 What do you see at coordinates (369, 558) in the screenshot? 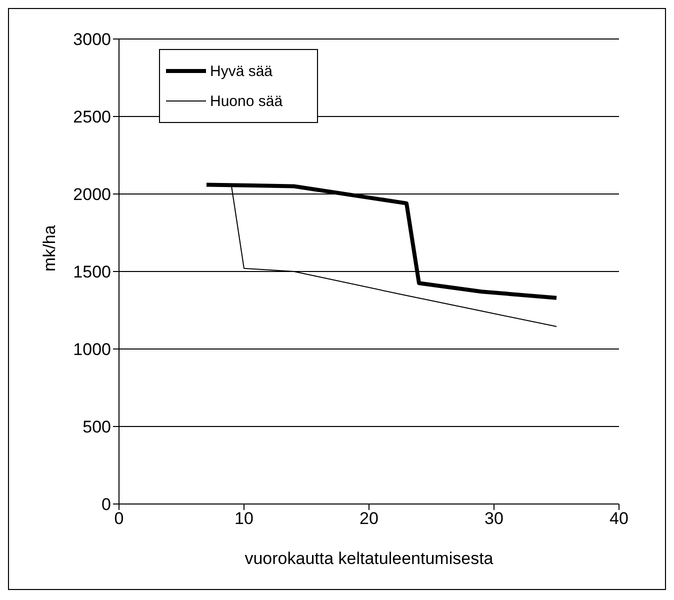
I see `x-axis-title: vuorokautta keltatuleentumisesta` at bounding box center [369, 558].